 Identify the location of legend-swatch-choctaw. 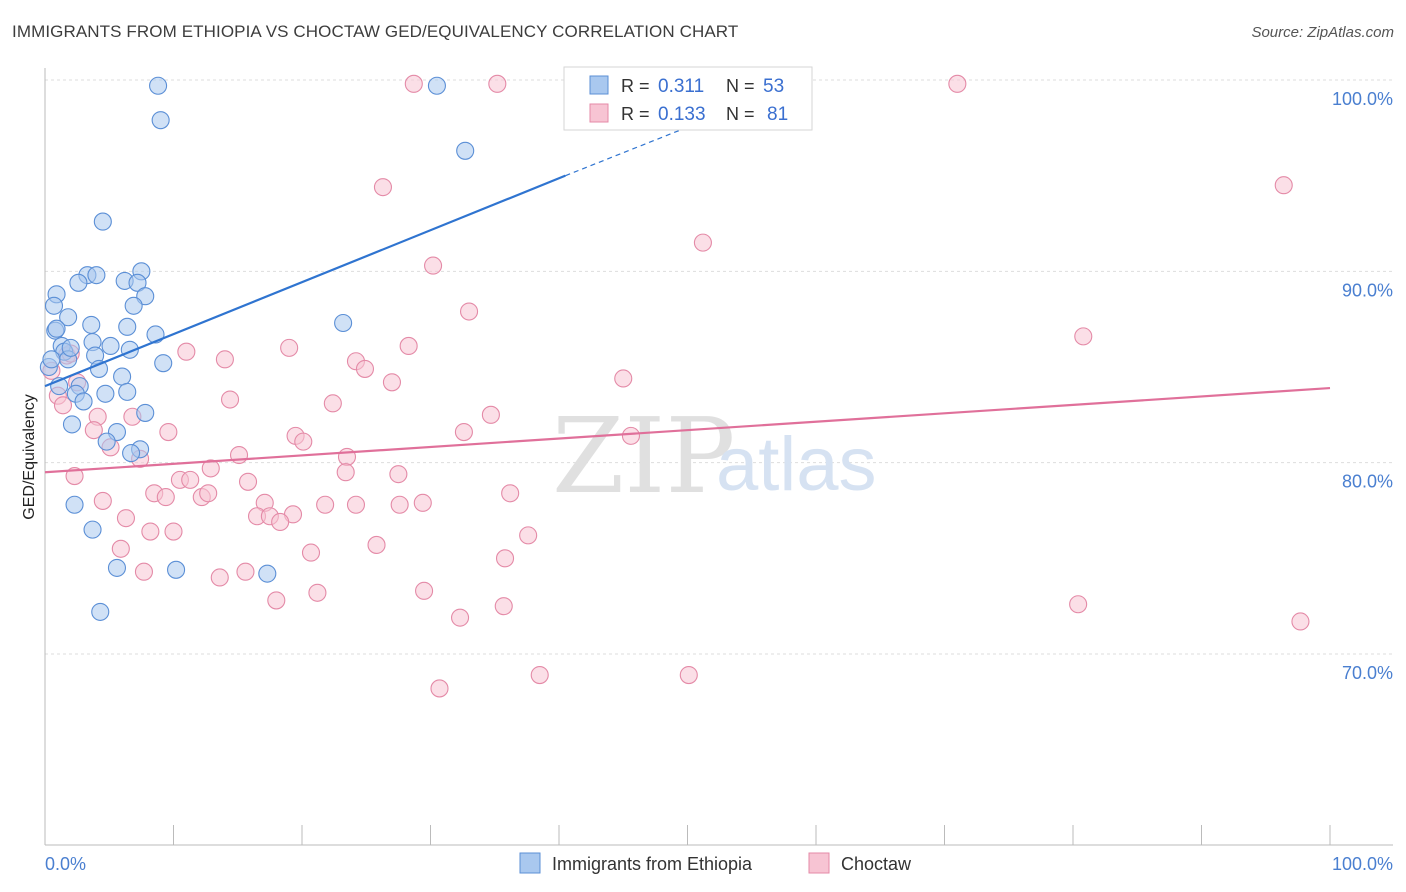
(599, 113).